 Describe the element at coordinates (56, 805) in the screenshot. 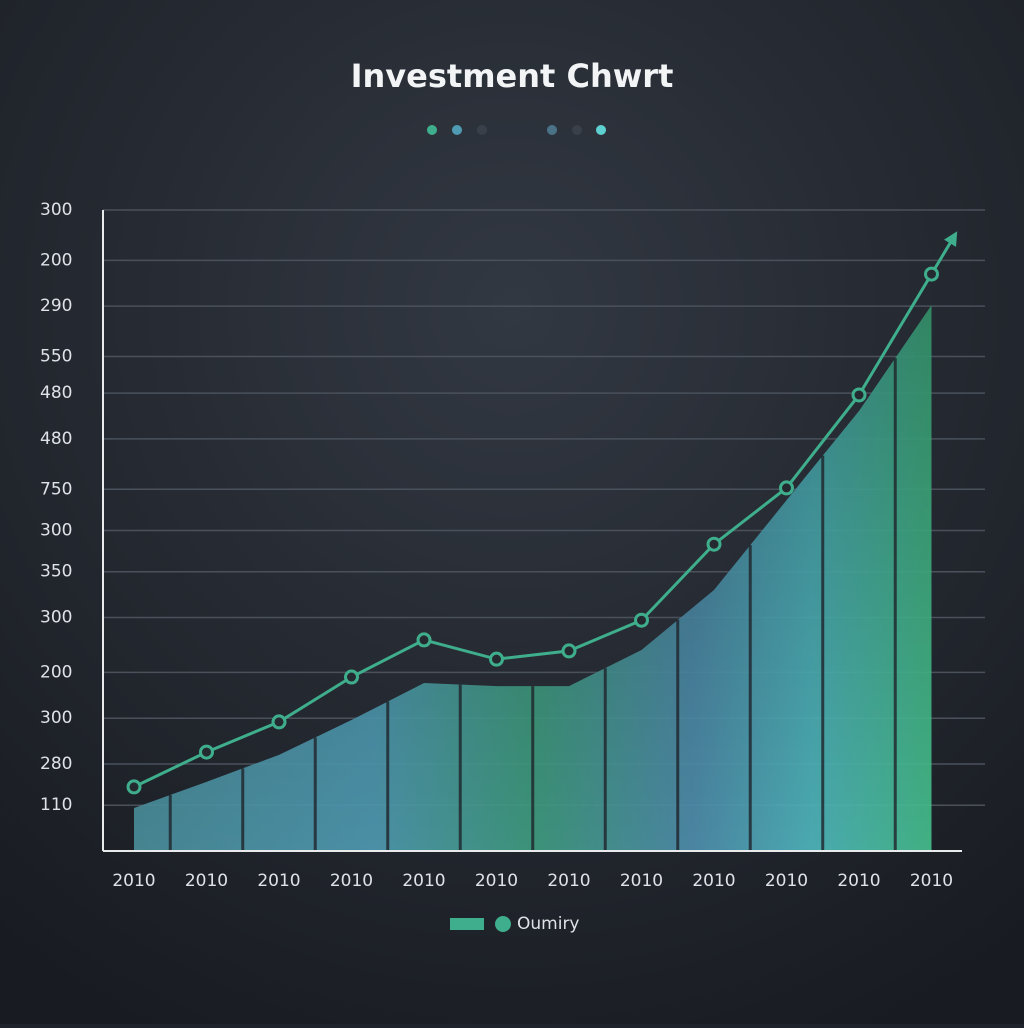

I see `y-tick-label: 110` at that location.